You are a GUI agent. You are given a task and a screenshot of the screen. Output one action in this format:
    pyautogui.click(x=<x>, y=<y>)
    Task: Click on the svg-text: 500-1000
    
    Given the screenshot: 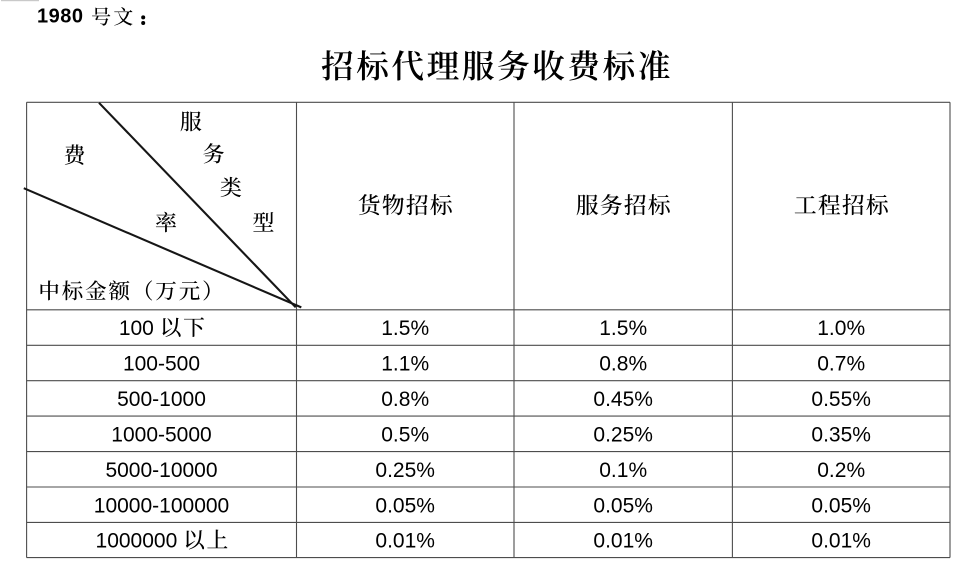 What is the action you would take?
    pyautogui.click(x=161, y=399)
    